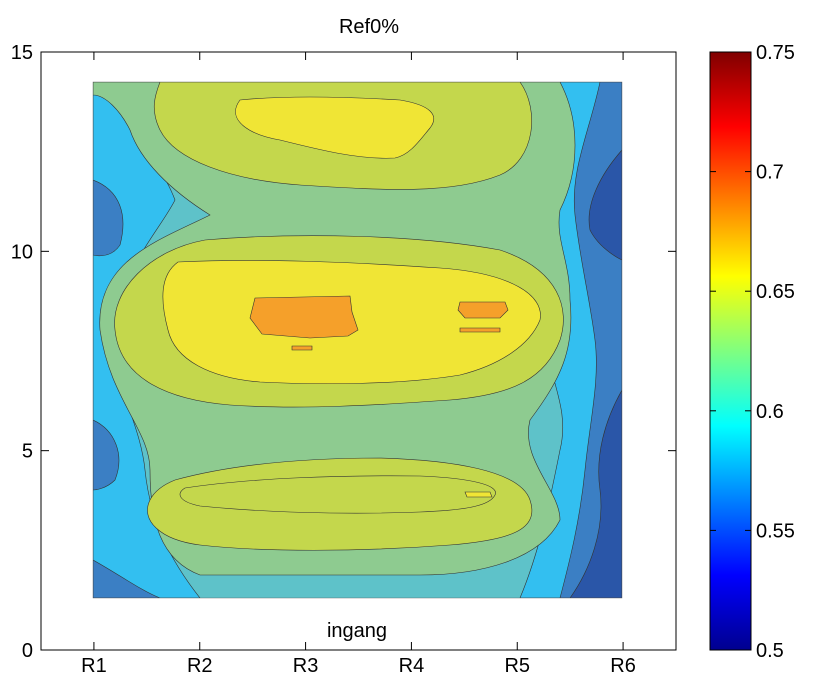  I want to click on colorbar-tick-label: 0.5, so click(770, 651).